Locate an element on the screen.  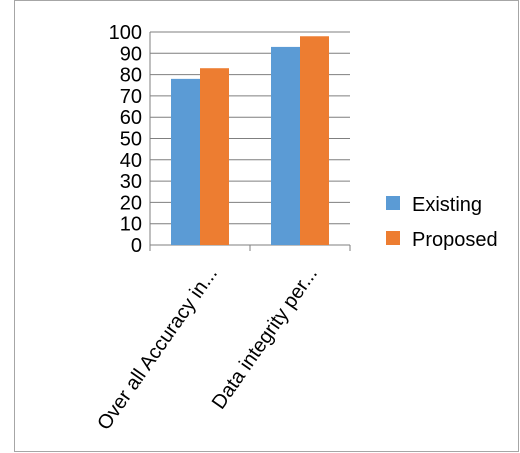
y-tick-label: 70 is located at coordinates (131, 97).